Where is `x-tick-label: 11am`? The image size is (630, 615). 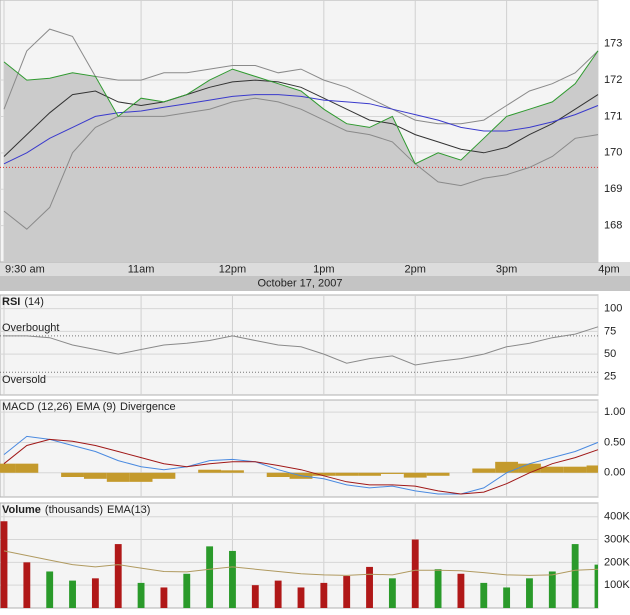
x-tick-label: 11am is located at coordinates (141, 269).